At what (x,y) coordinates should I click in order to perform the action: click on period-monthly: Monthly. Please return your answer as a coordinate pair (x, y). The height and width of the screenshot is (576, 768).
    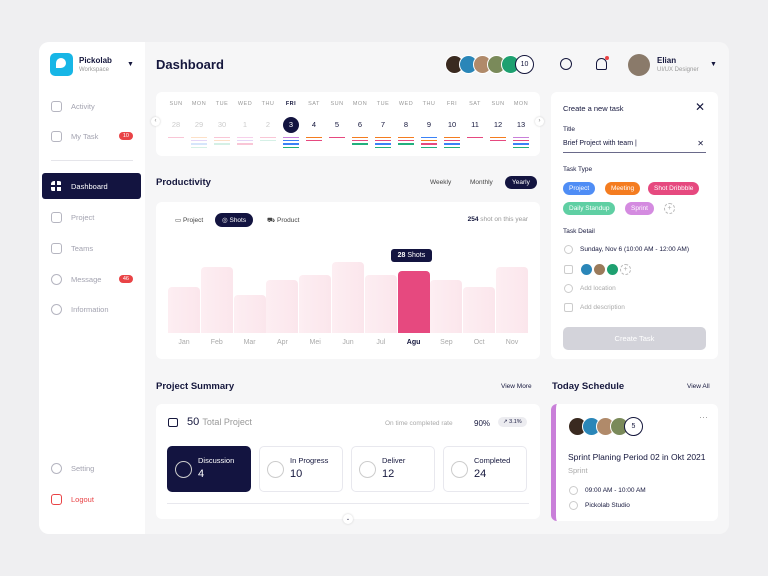
    Looking at the image, I should click on (481, 182).